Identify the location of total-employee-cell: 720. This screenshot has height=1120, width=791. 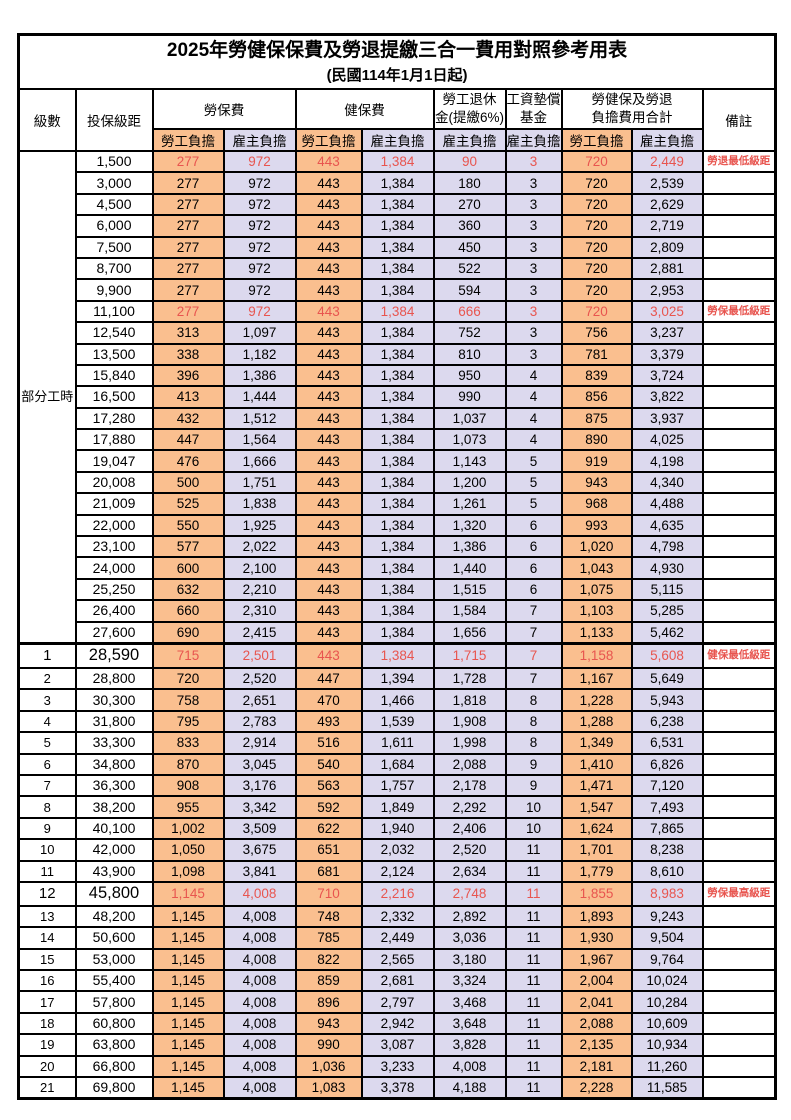
(596, 204).